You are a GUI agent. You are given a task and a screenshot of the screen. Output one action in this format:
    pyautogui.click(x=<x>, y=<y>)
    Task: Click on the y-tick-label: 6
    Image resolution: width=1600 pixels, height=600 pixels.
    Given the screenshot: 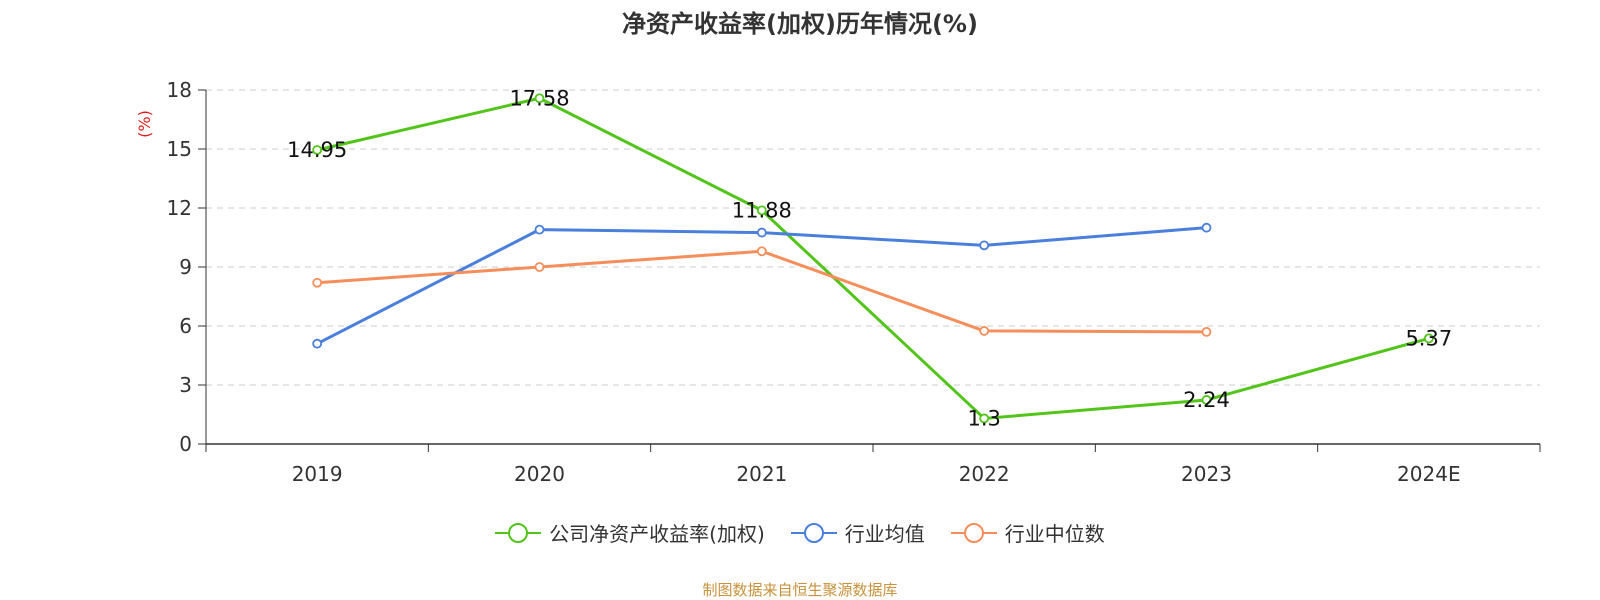 What is the action you would take?
    pyautogui.click(x=185, y=326)
    